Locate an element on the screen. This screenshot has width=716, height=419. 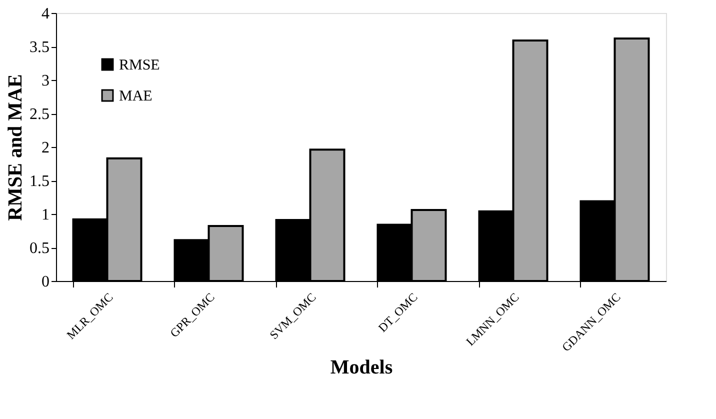
y-tick-label: 1 is located at coordinates (46, 215).